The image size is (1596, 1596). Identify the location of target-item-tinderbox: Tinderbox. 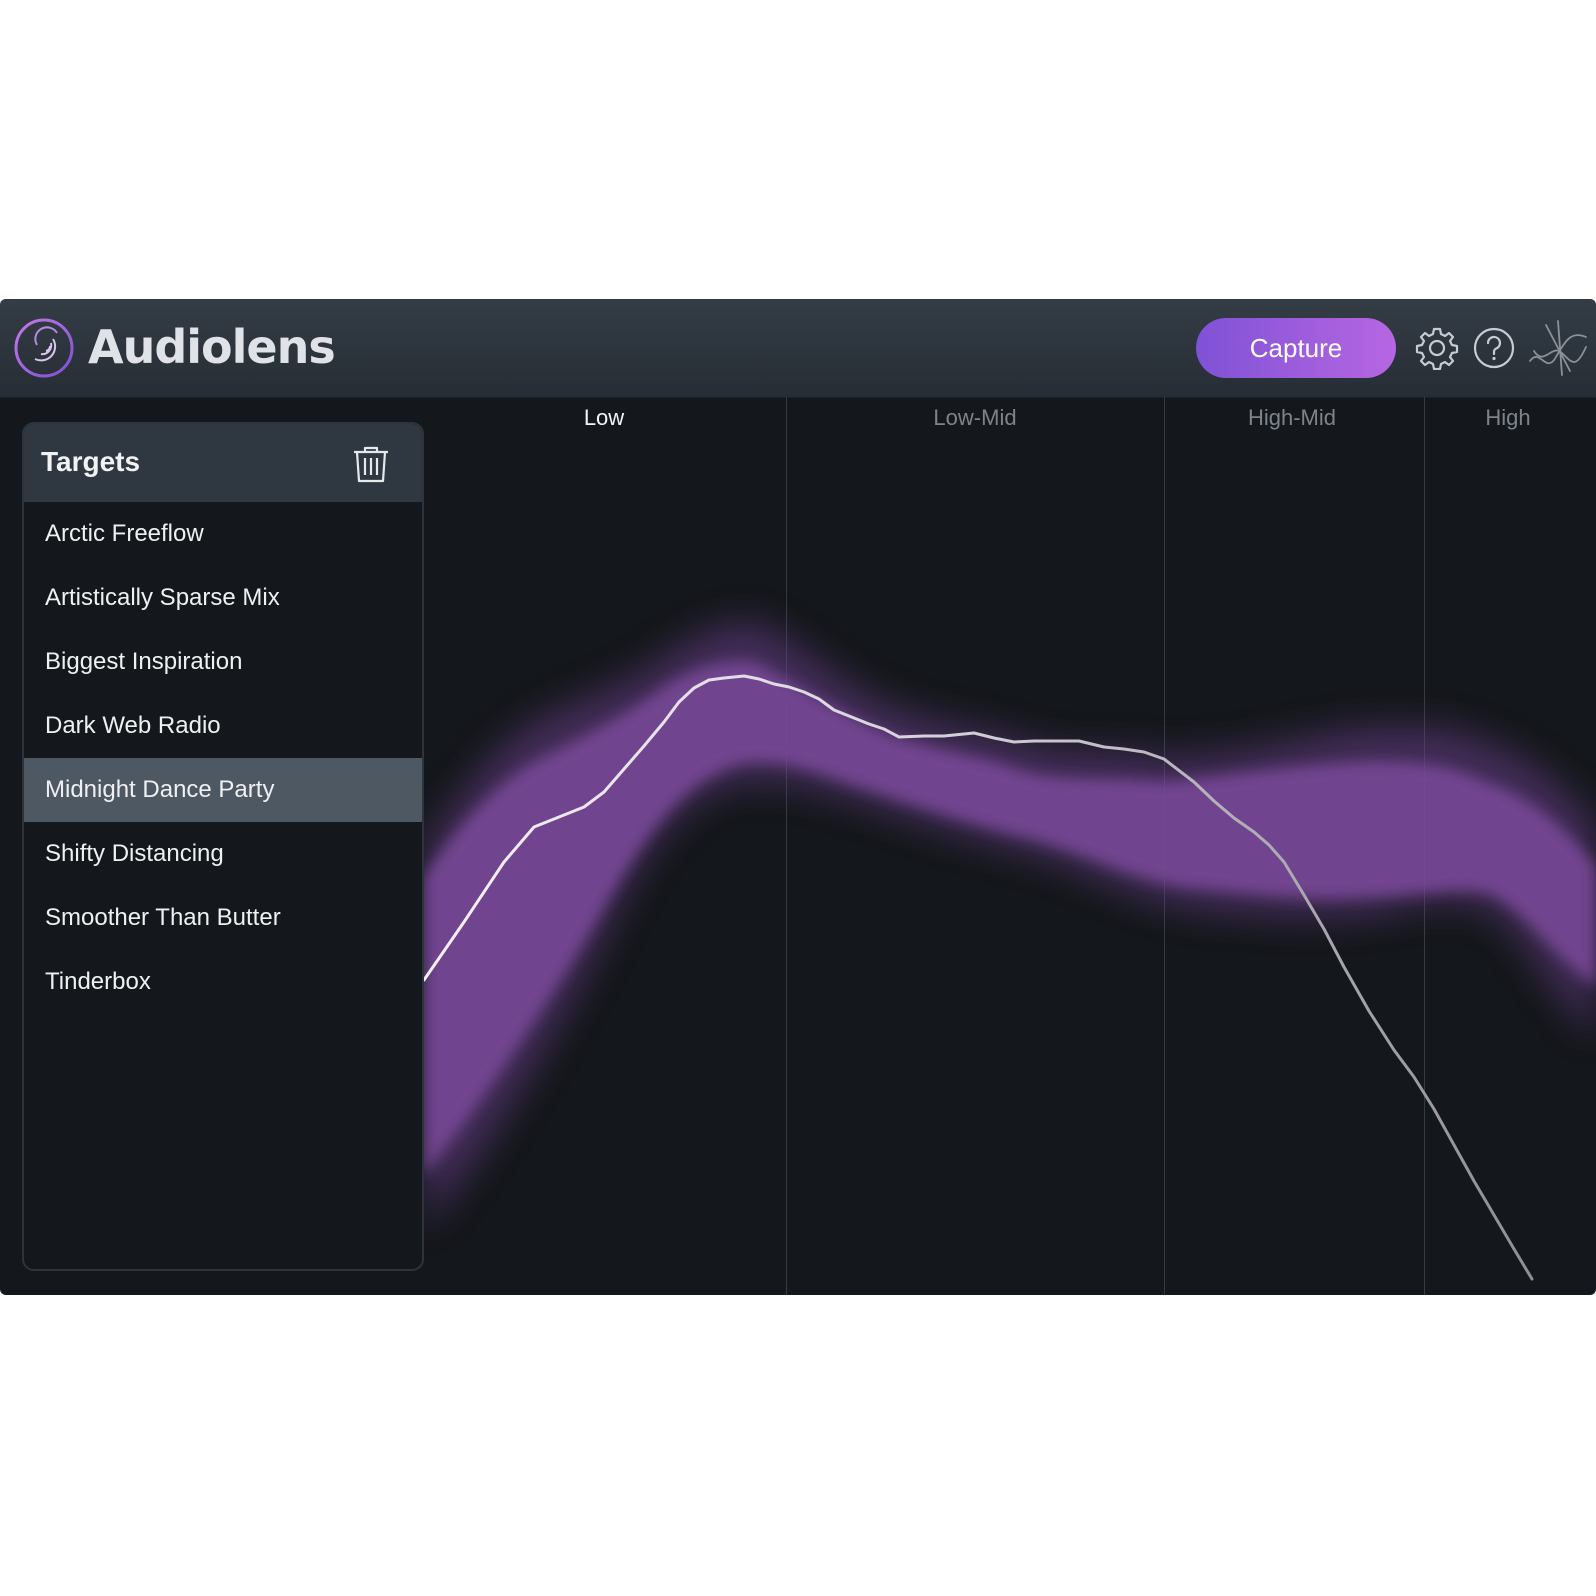
(98, 981).